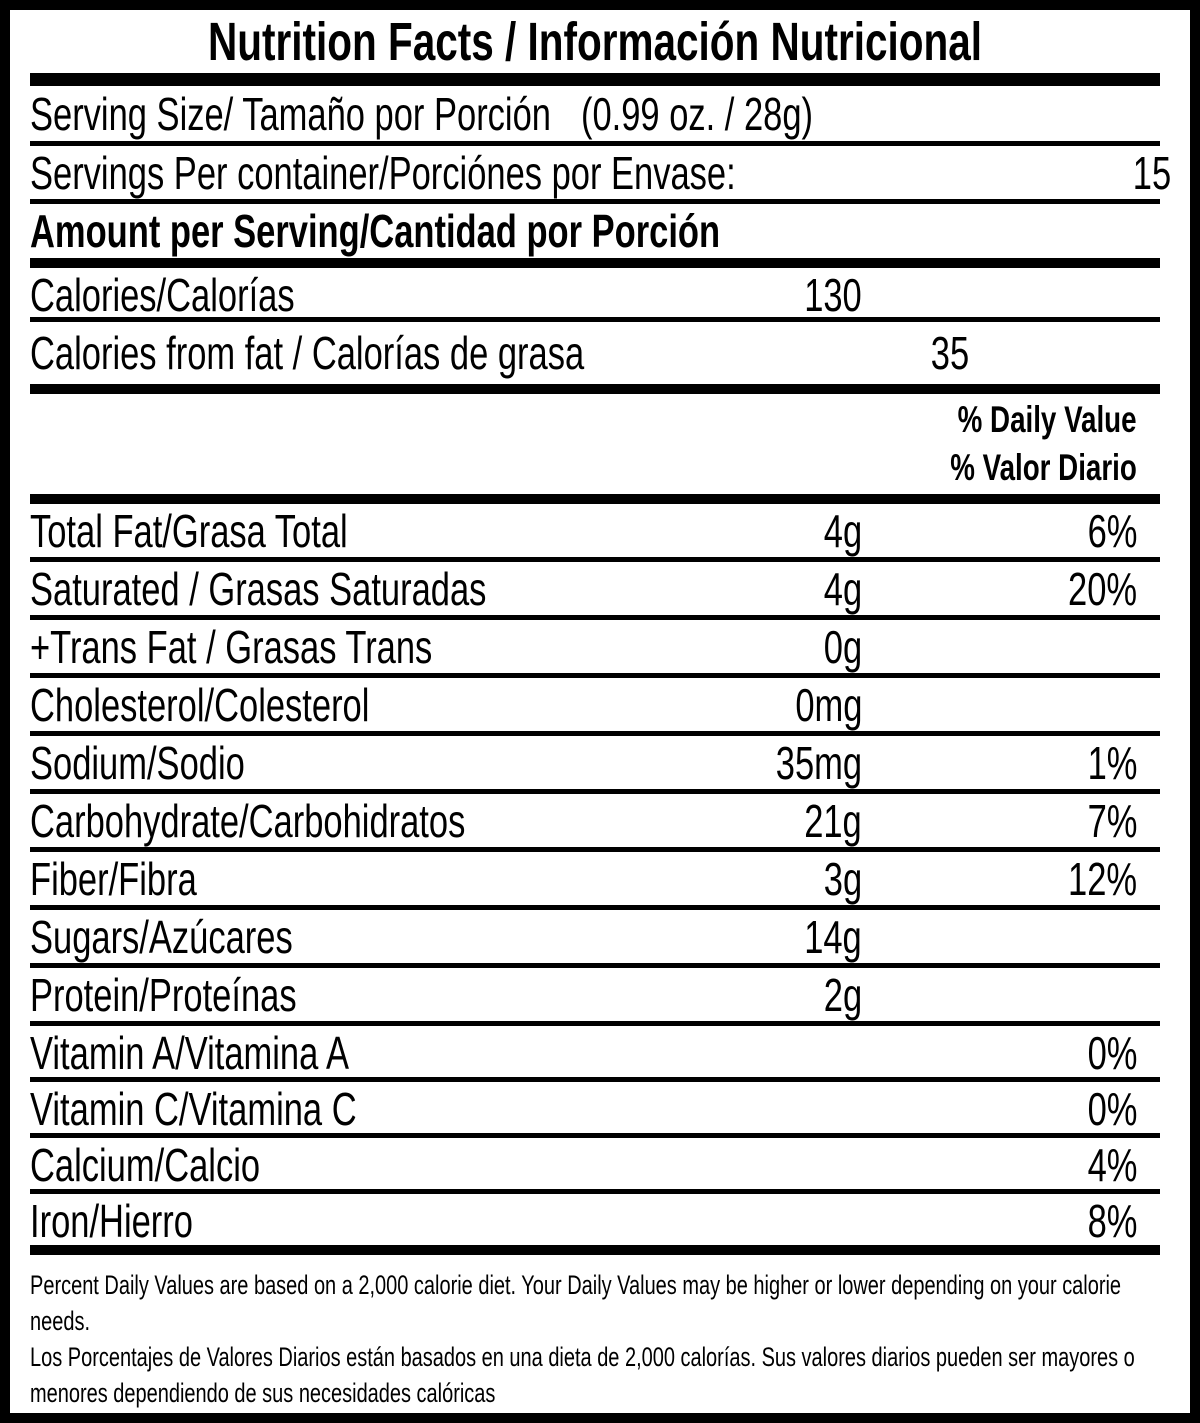 The width and height of the screenshot is (1200, 1423). Describe the element at coordinates (595, 762) in the screenshot. I see `nutrient-row-sodium: Sodium/Sodio 35mg 1%` at that location.